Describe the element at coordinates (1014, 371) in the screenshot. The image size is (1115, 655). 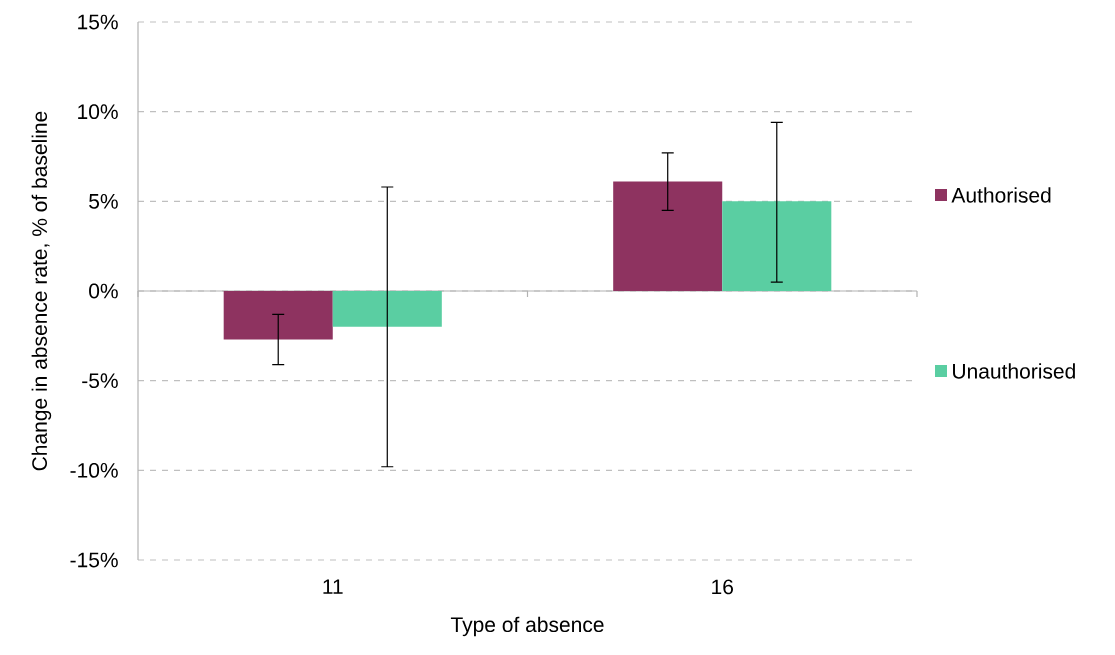
I see `legend-label: Unauthorised` at that location.